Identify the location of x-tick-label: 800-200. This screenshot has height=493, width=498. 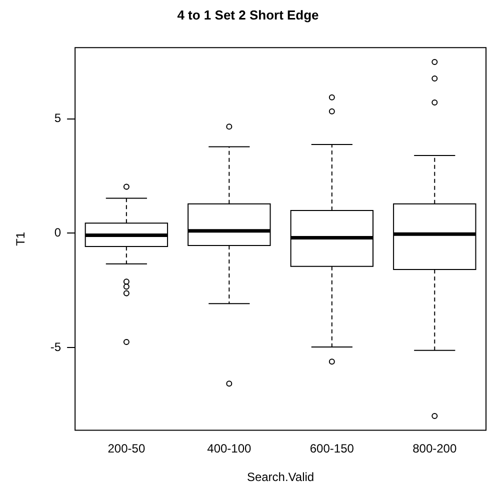
(434, 449).